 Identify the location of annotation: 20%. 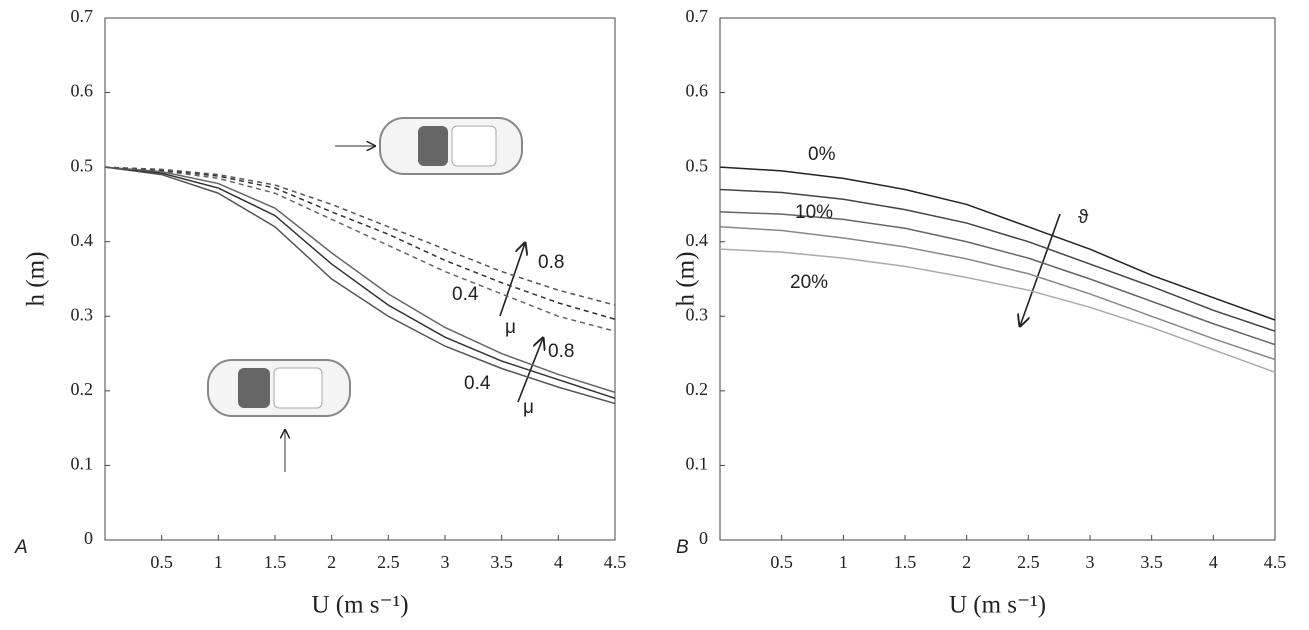
(809, 282).